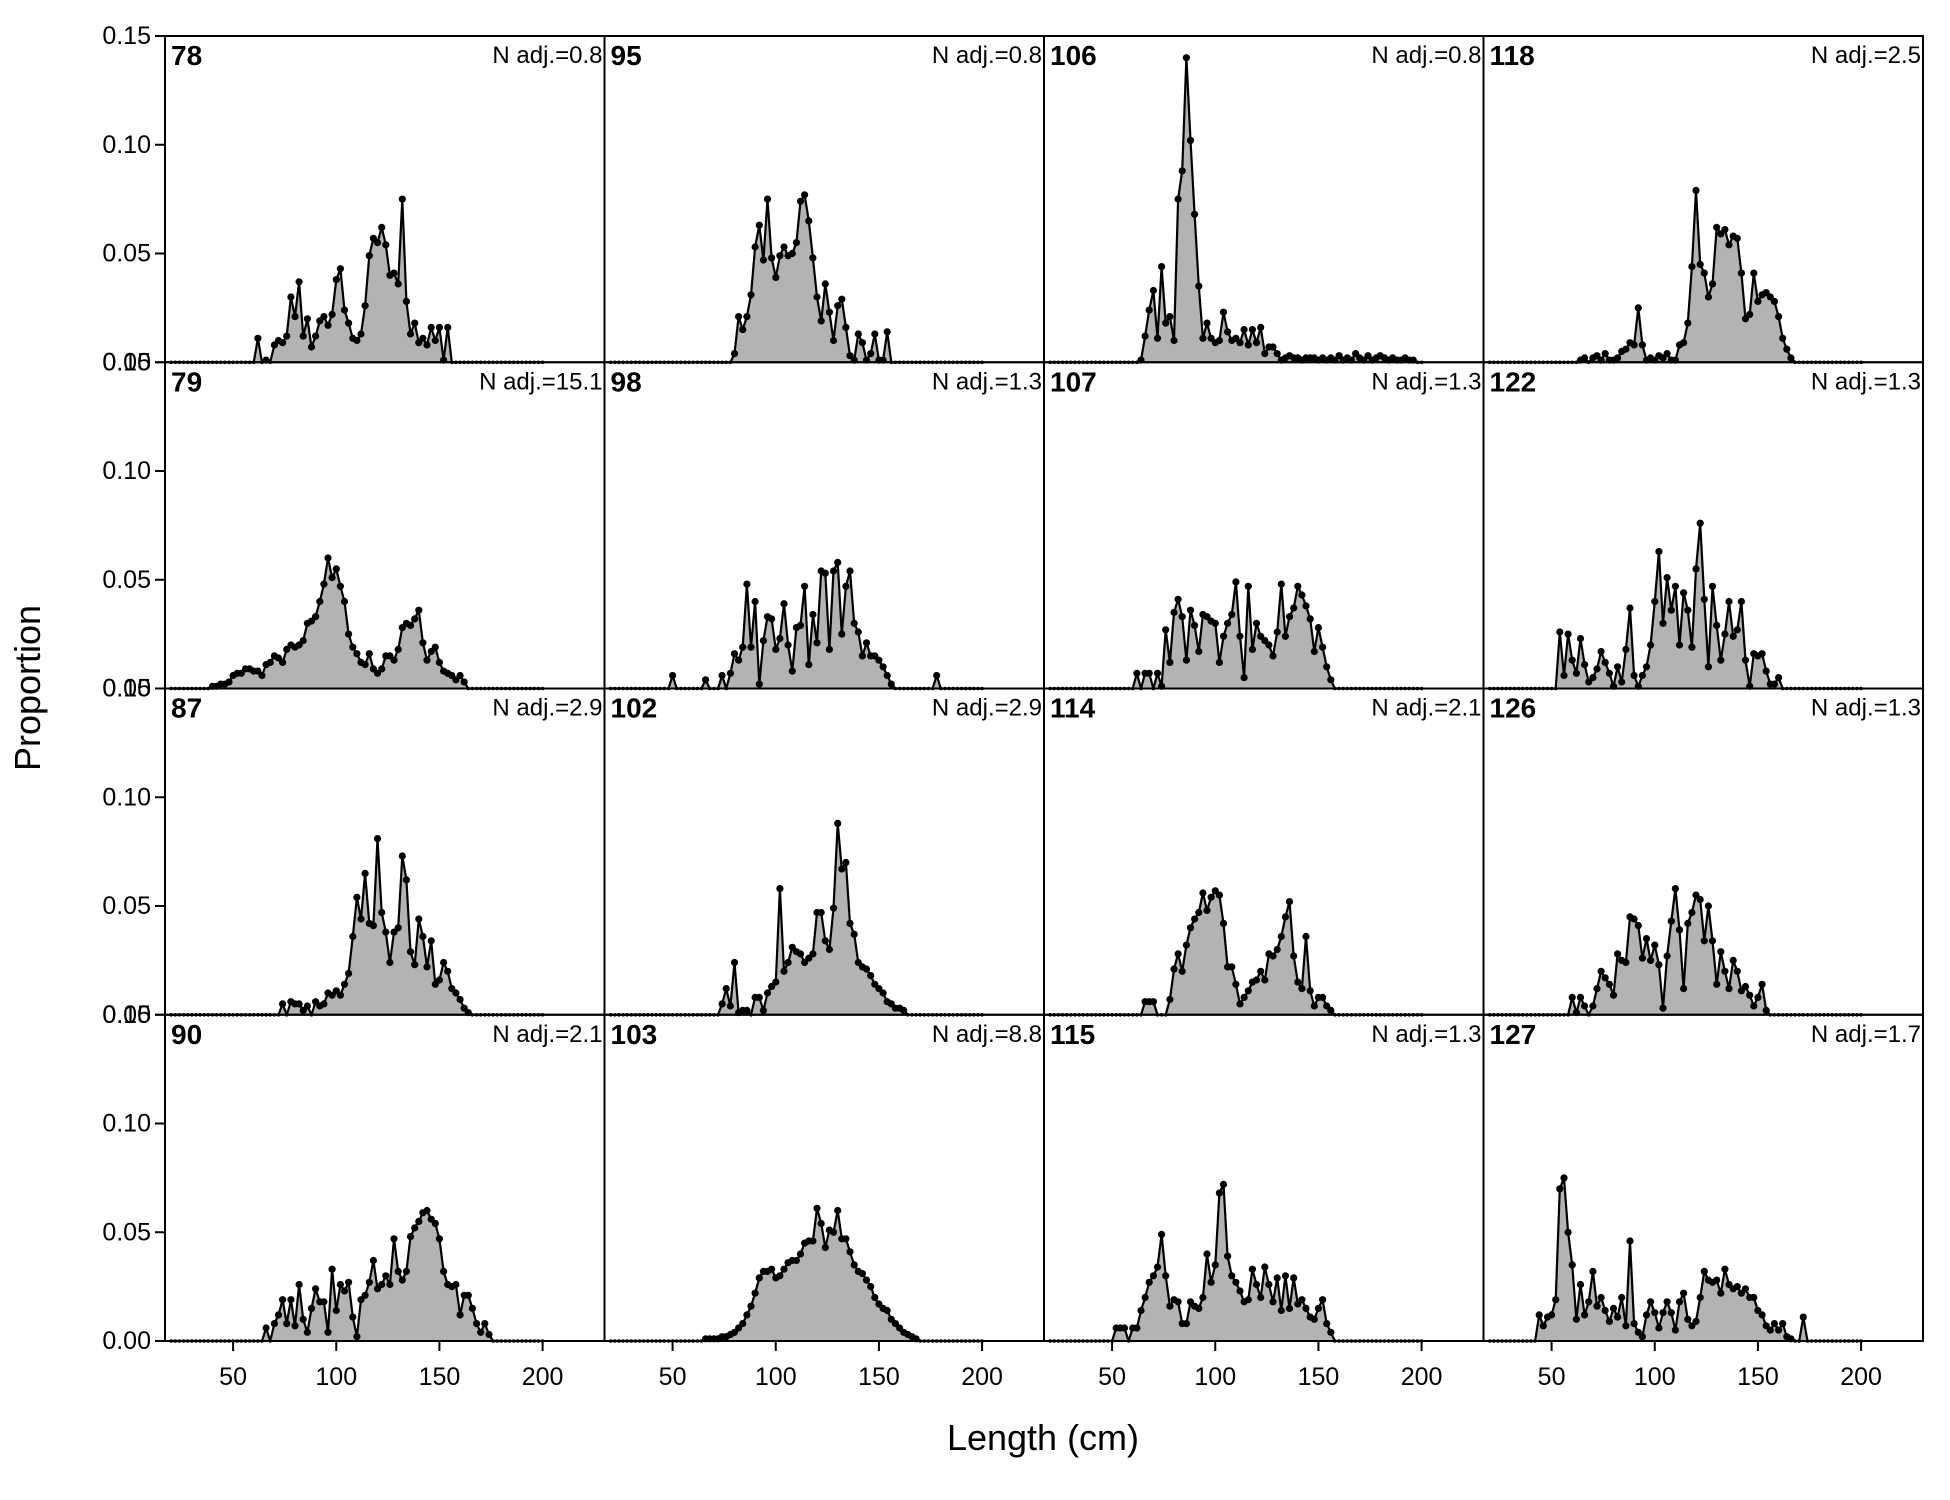  Describe the element at coordinates (824, 1202) in the screenshot. I see `panel-103: 103 N adj.=8.8 50 100 150 200` at that location.